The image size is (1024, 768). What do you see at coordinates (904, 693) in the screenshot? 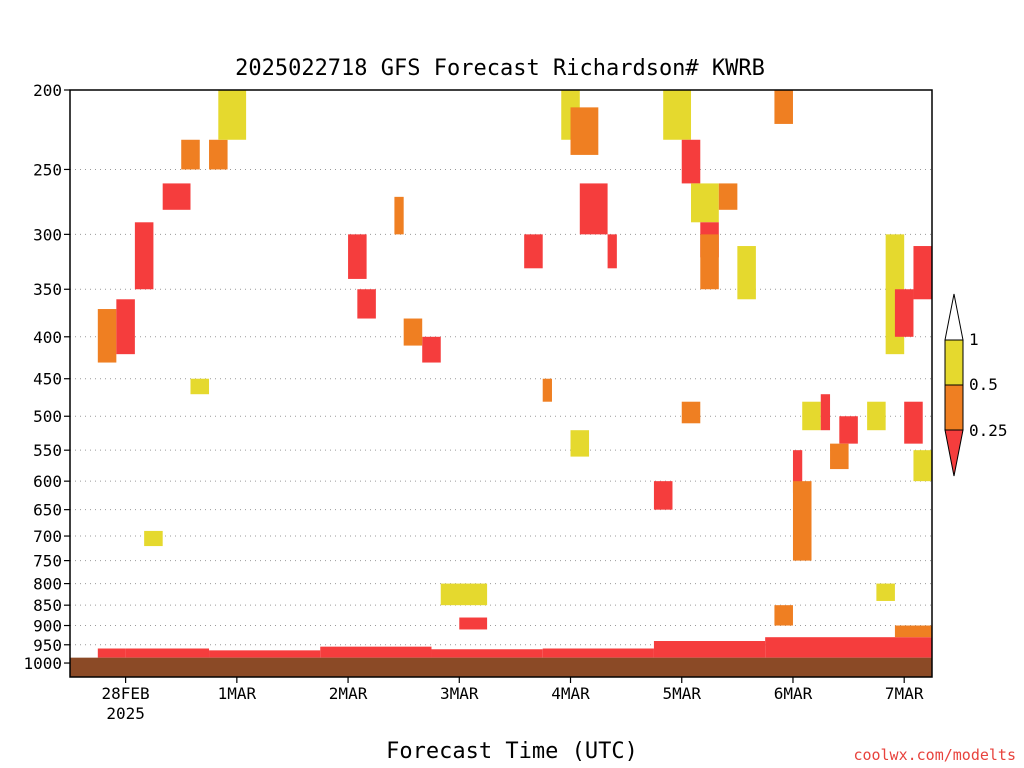
I see `x-tick-label: 7MAR` at bounding box center [904, 693].